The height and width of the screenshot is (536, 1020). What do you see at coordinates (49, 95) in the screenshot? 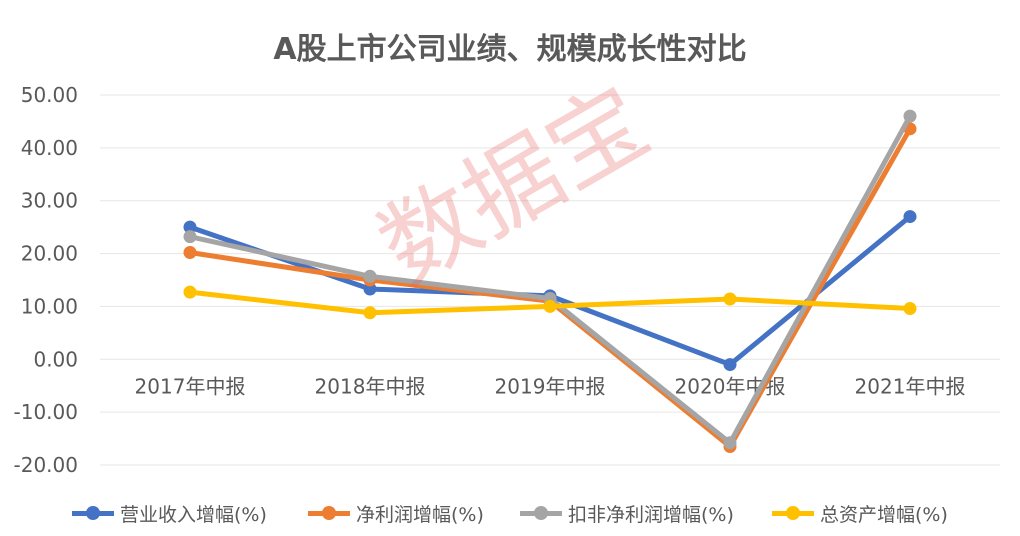
I see `y-tick-label: 50.00` at bounding box center [49, 95].